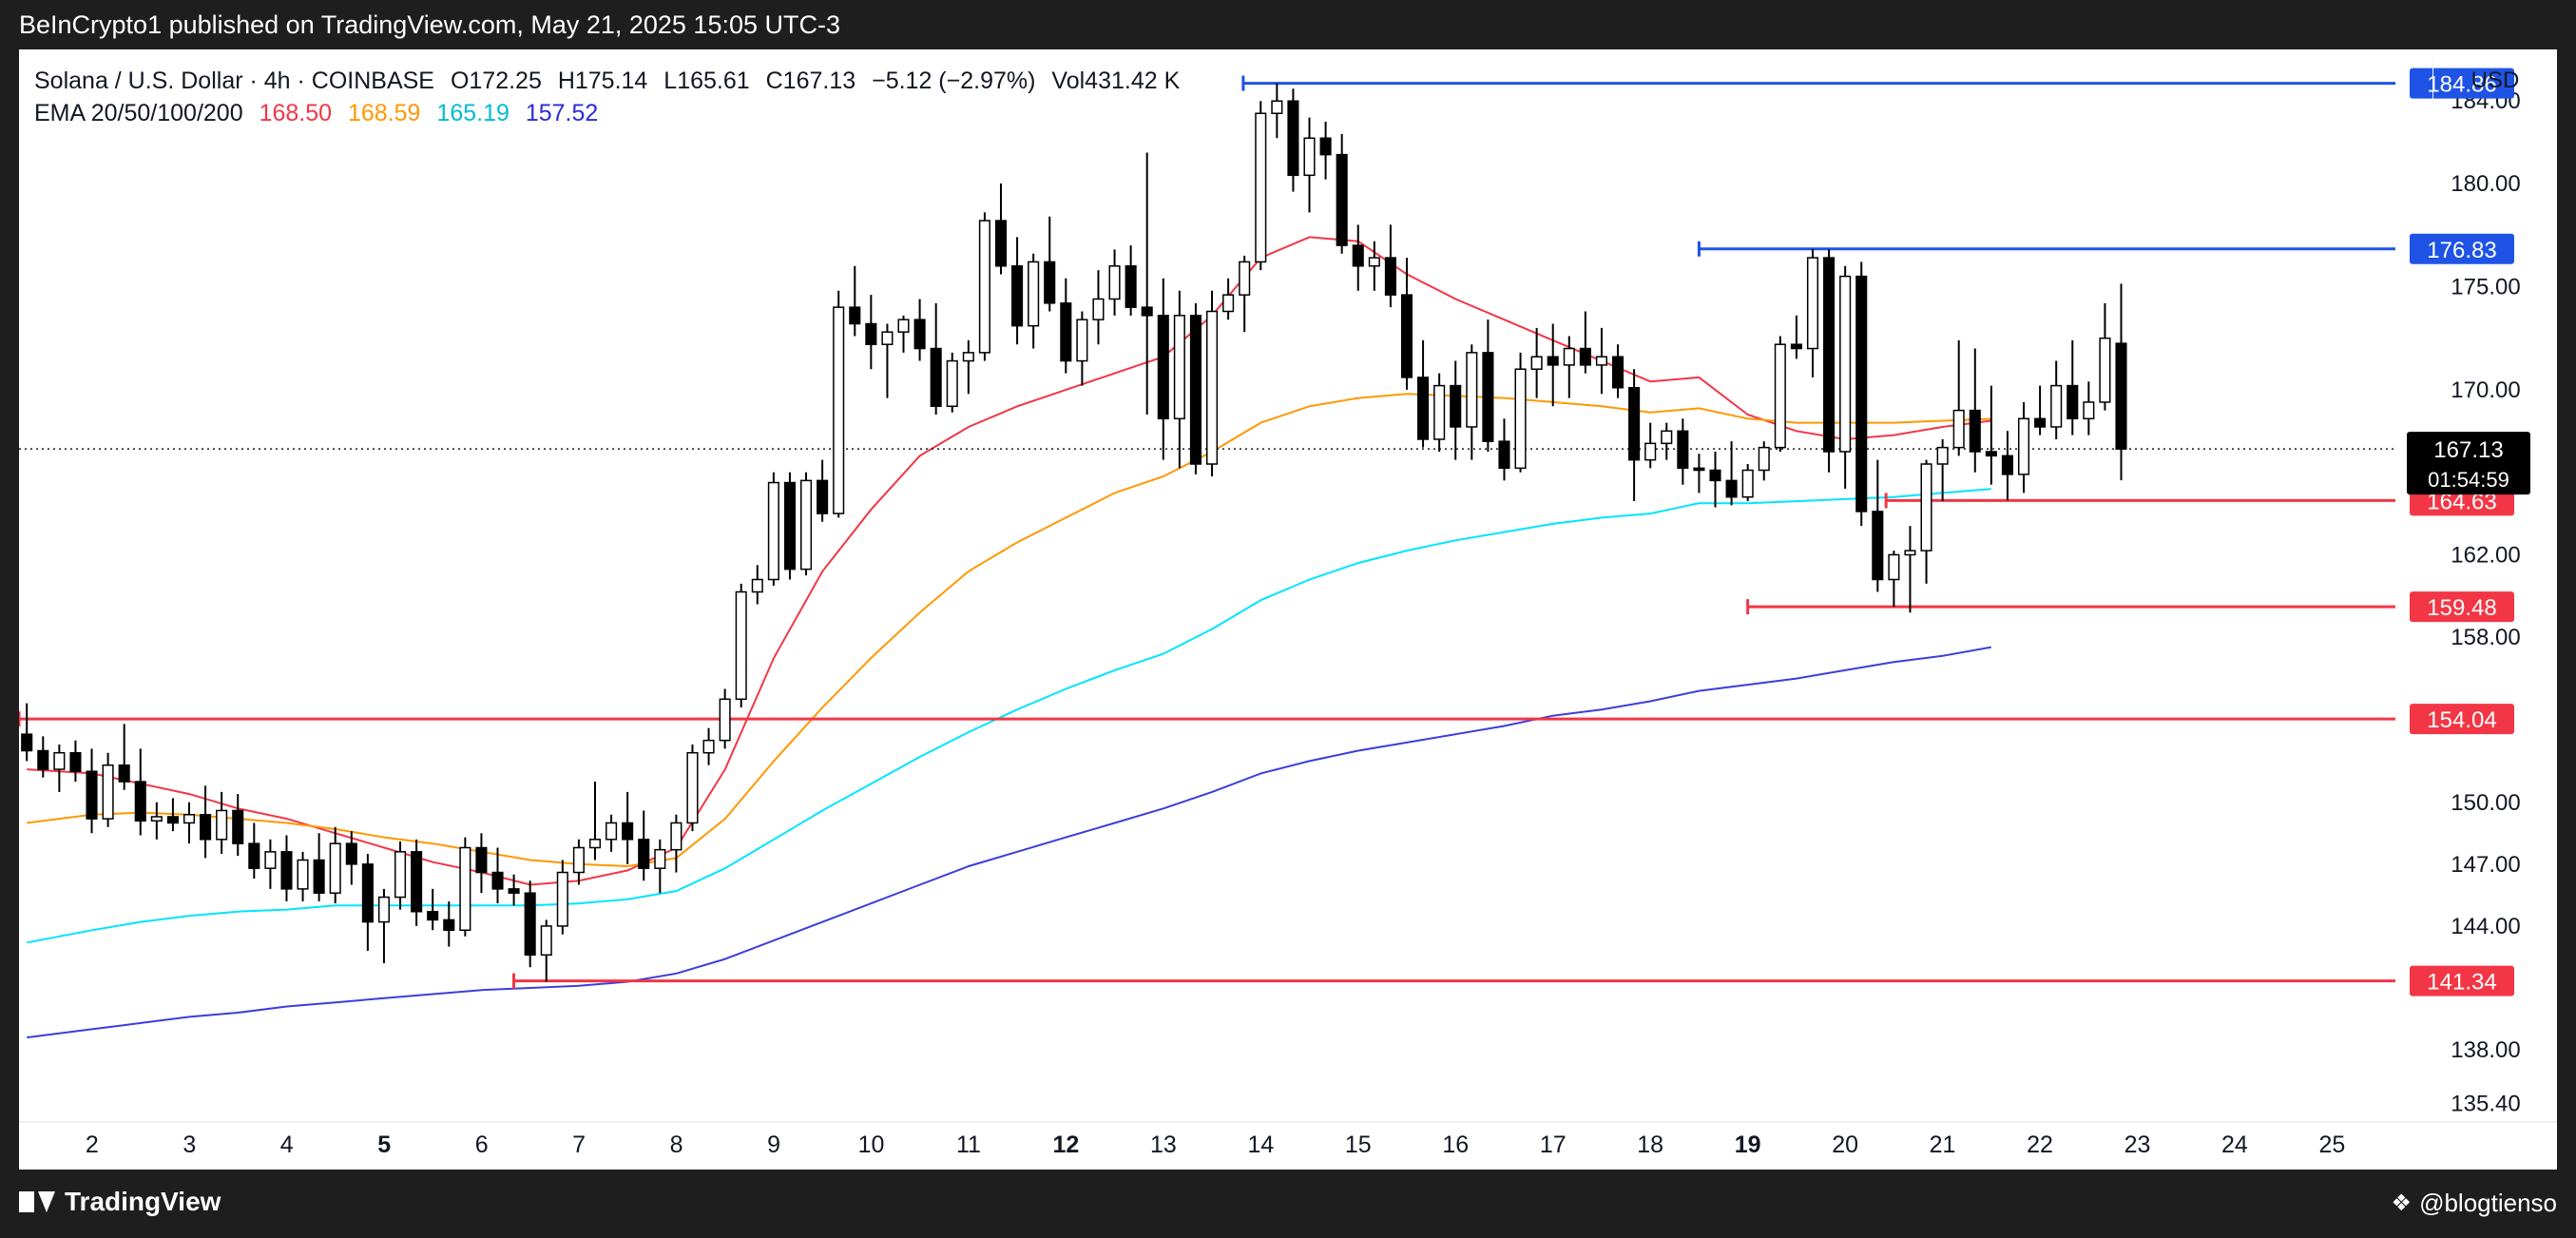 The image size is (2576, 1238). I want to click on x-tick-label: 8, so click(677, 1145).